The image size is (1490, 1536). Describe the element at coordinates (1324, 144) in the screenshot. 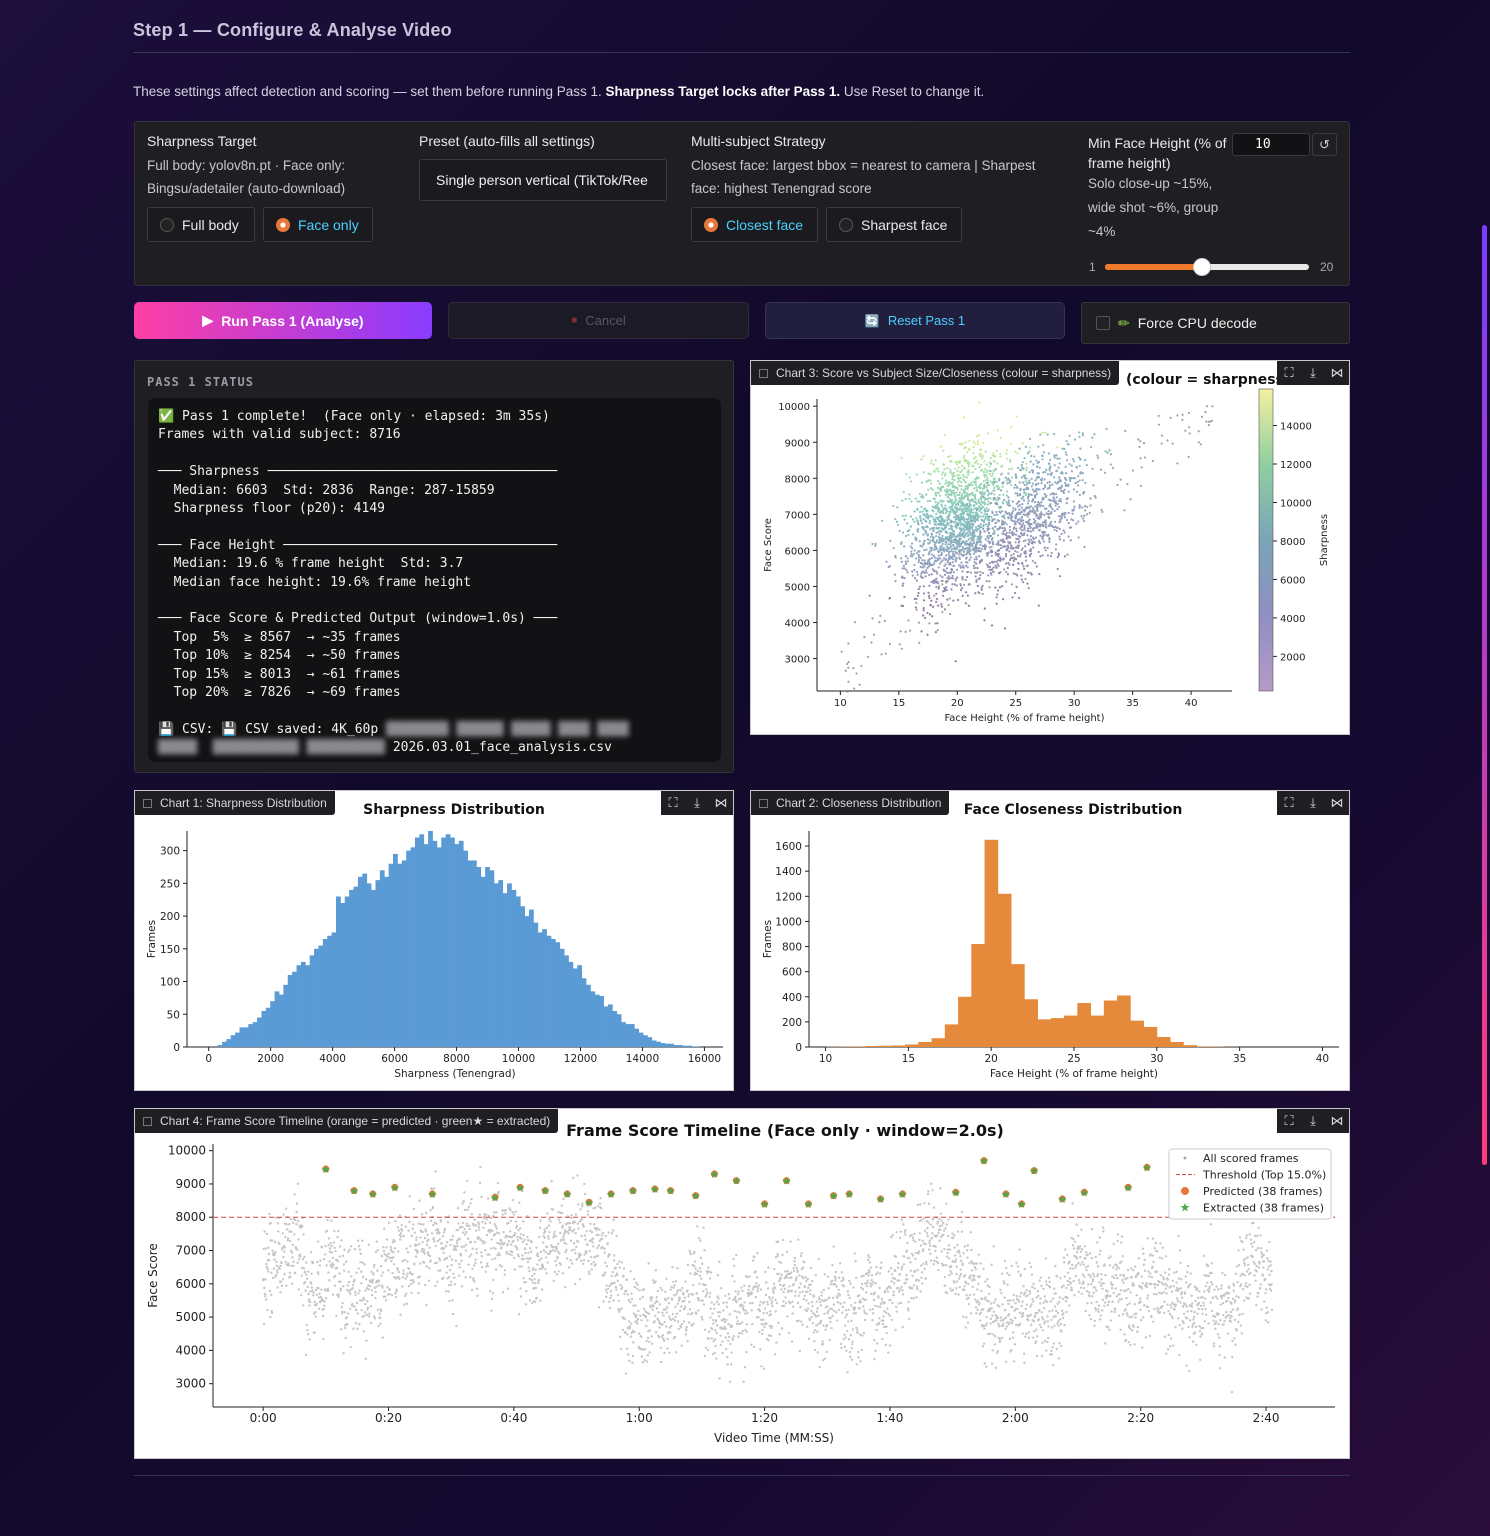

I see `reset-icon: ↺` at that location.